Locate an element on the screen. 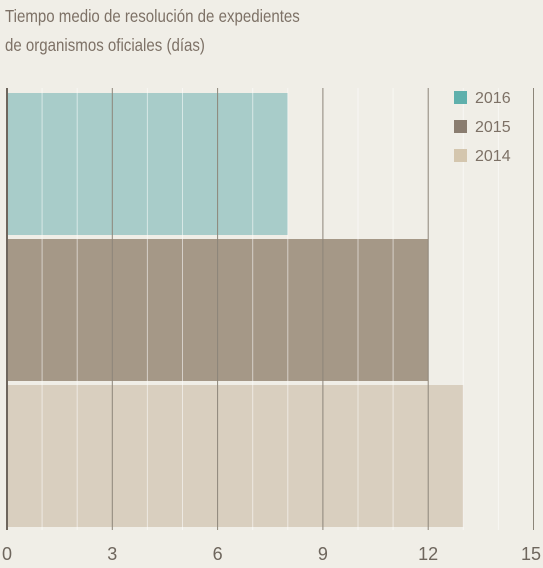 The image size is (543, 568). legend-label-2015: 2015 is located at coordinates (493, 127).